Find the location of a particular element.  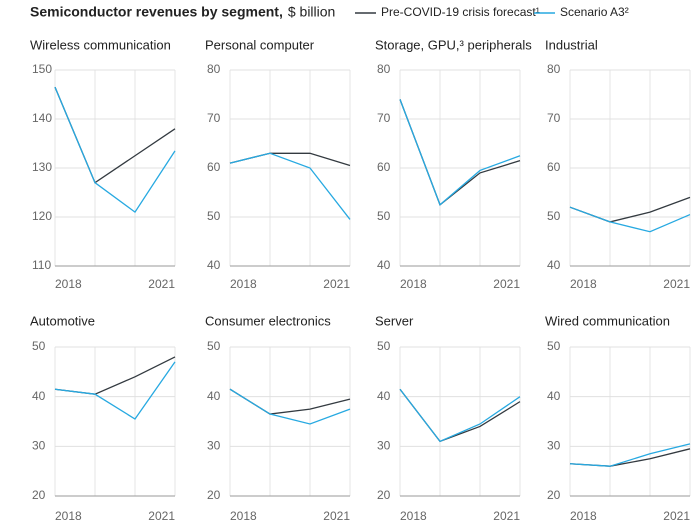

panel-title: Wired communication is located at coordinates (607, 320).